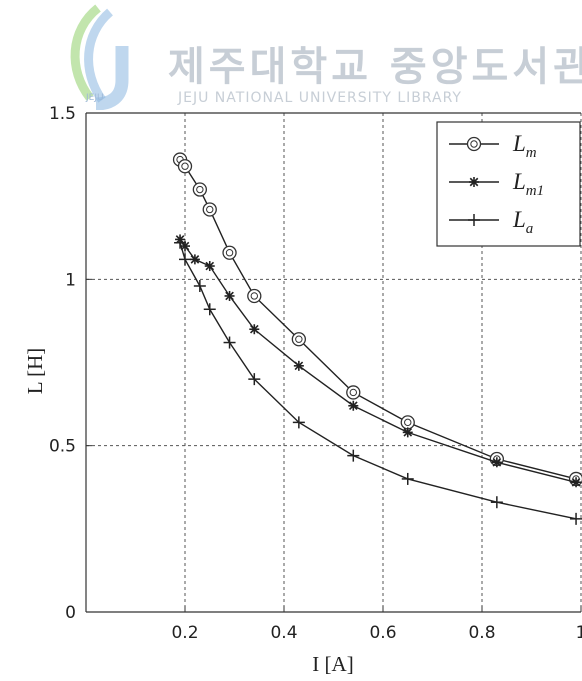 Image resolution: width=582 pixels, height=681 pixels. What do you see at coordinates (70, 280) in the screenshot?
I see `y-tick-label: 1` at bounding box center [70, 280].